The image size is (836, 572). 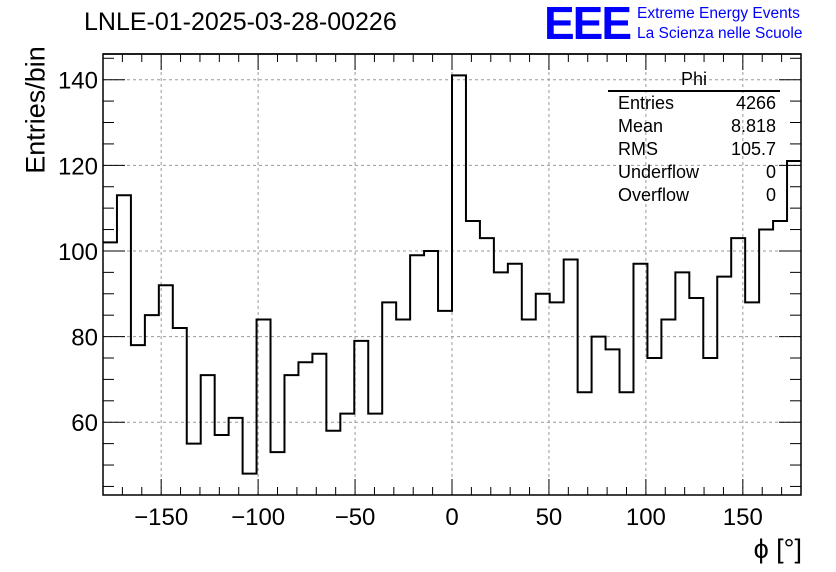 What do you see at coordinates (753, 126) in the screenshot?
I see `stat-value: 8.818` at bounding box center [753, 126].